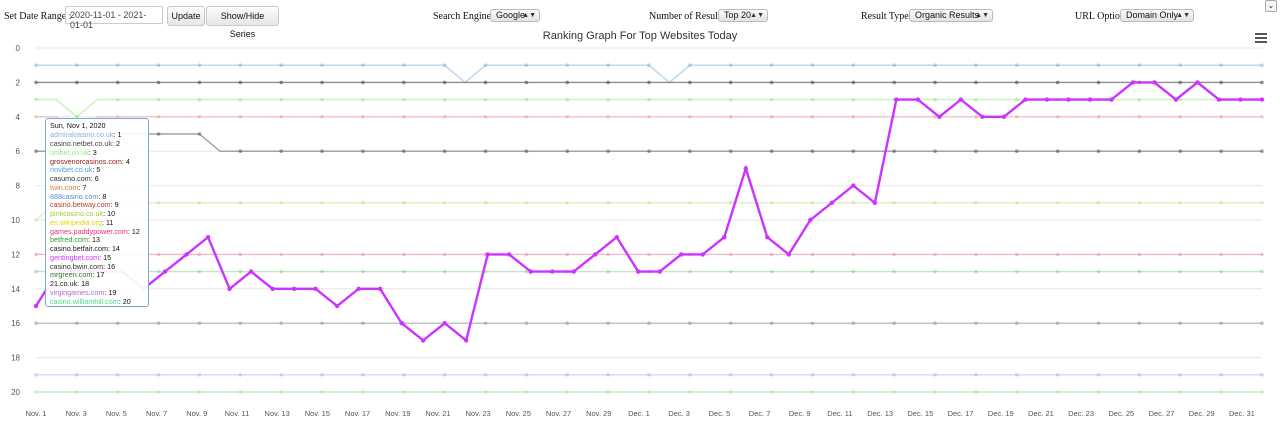 Image resolution: width=1280 pixels, height=422 pixels. I want to click on date-range-input: 2020-11-01 - 2021-01-01, so click(114, 18).